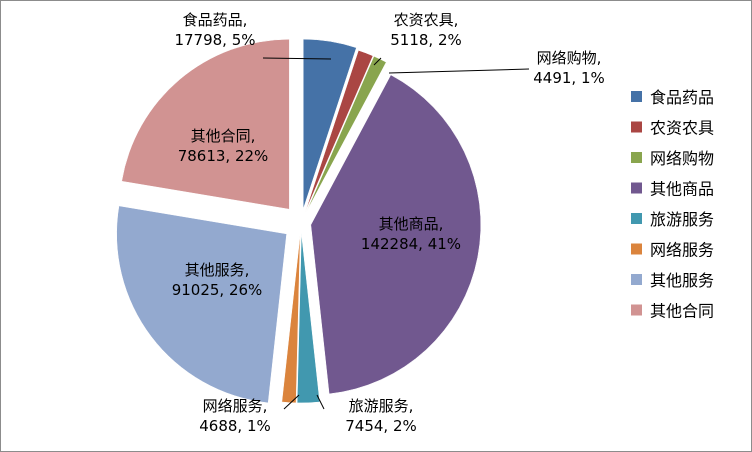 Image resolution: width=752 pixels, height=452 pixels. Describe the element at coordinates (411, 234) in the screenshot. I see `data-label: 其他商品, 142284, 41%` at that location.